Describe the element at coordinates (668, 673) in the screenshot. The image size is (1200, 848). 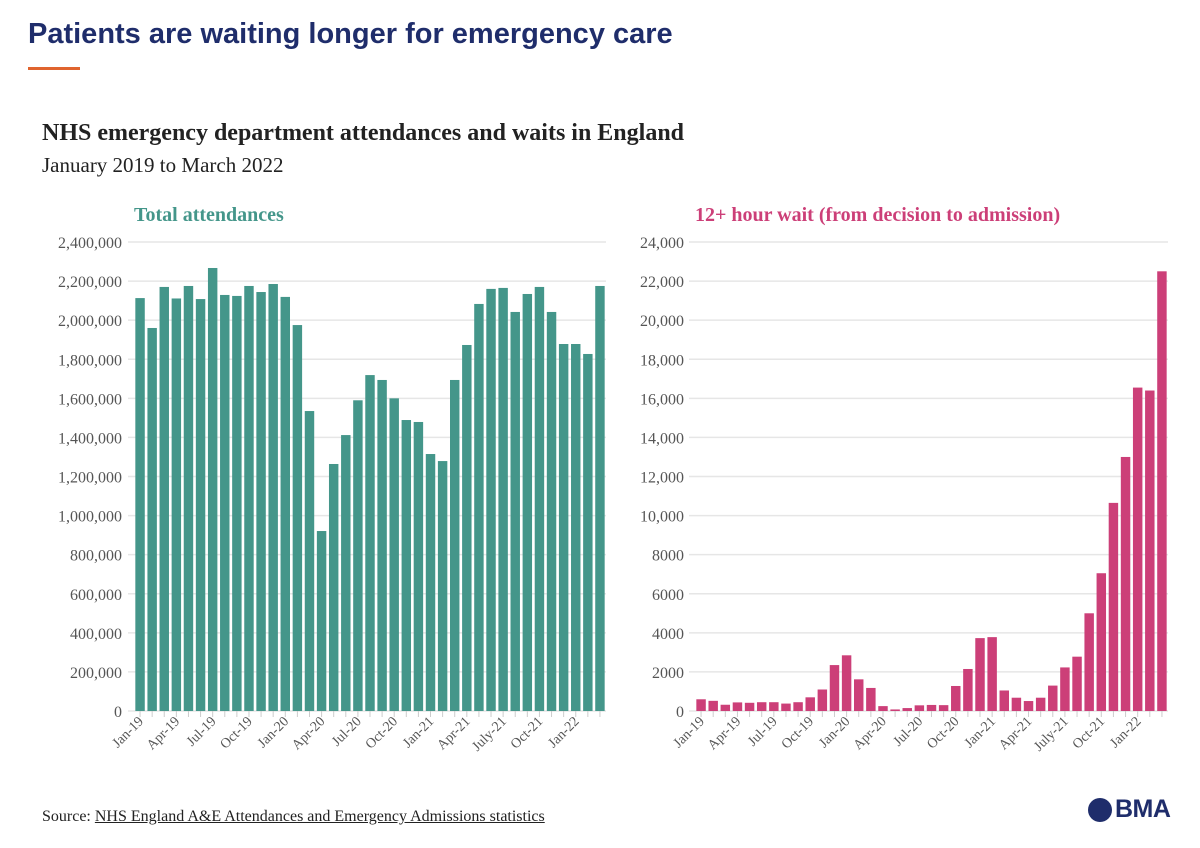
I see `y-tick-label: 2000` at that location.